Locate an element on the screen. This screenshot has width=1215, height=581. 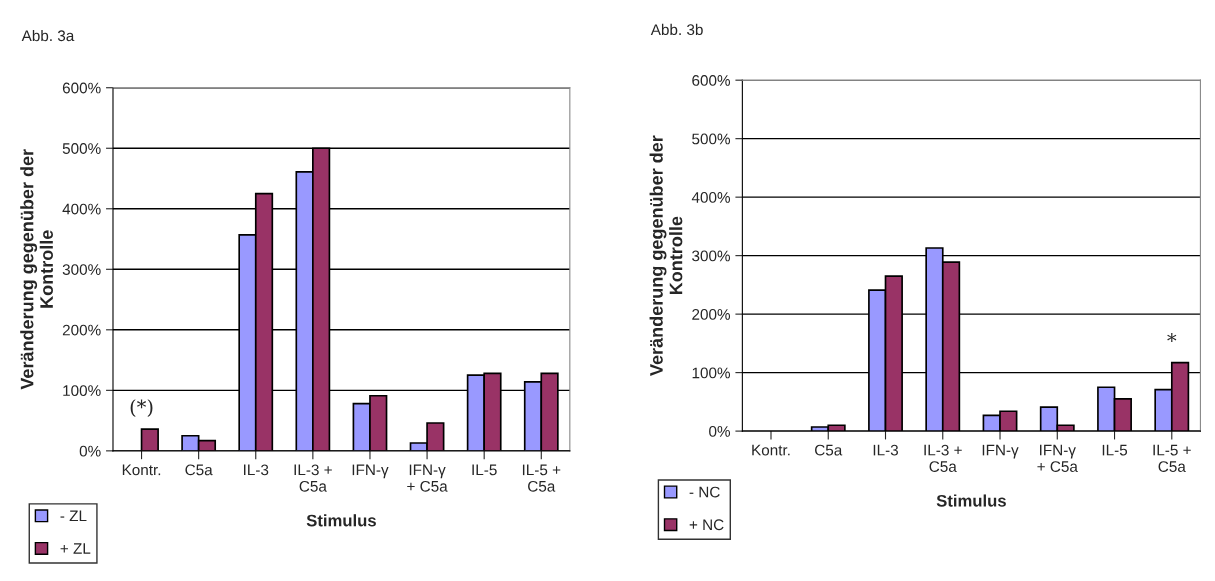
chart-title: Abb. 3b is located at coordinates (676, 29).